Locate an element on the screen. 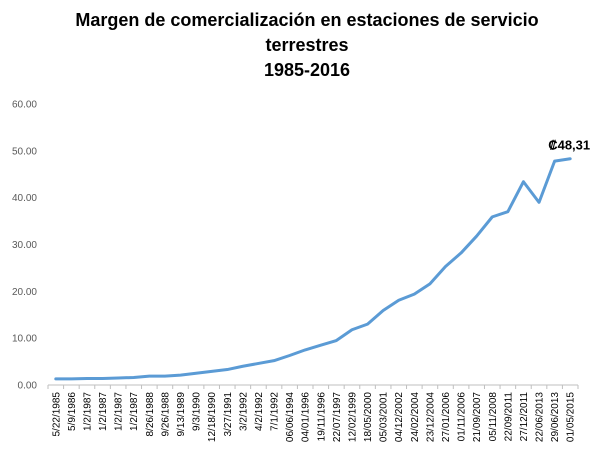  y-tick-label: 10.00 is located at coordinates (24, 339).